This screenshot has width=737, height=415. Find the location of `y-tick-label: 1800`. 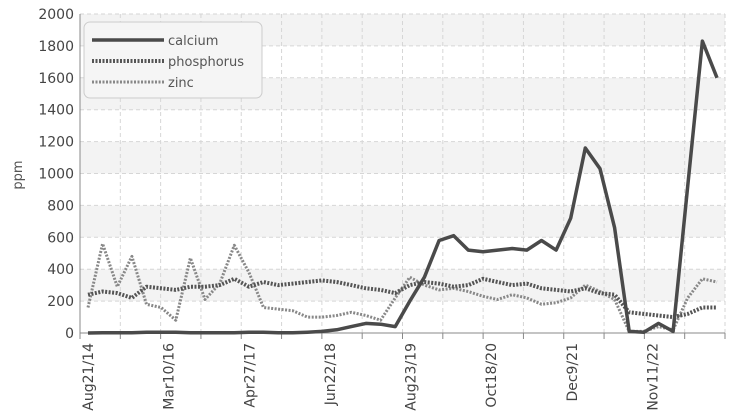

y-tick-label: 1800 is located at coordinates (56, 47).